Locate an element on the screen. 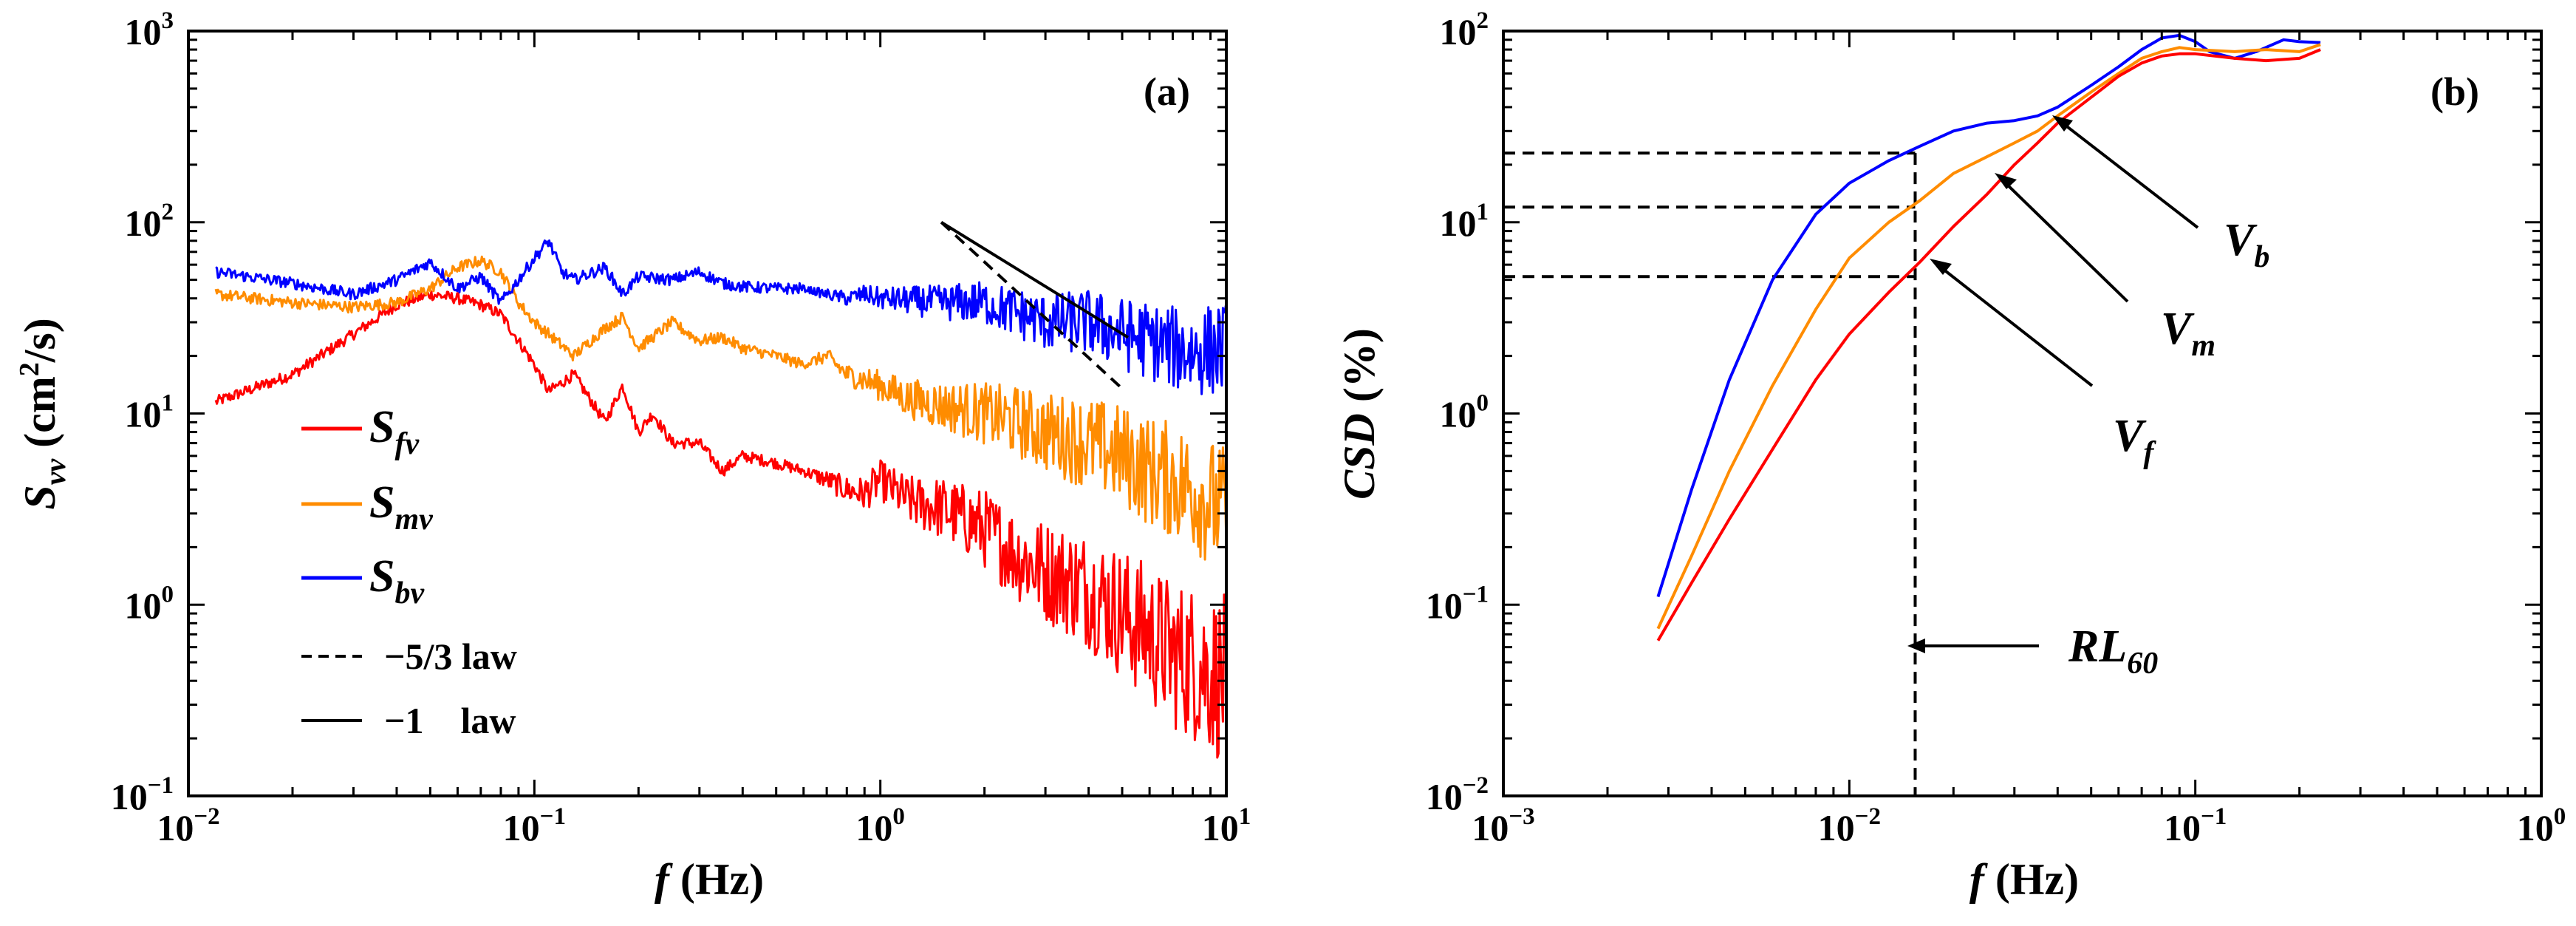 The width and height of the screenshot is (2576, 926). panel-b-y-tick-label: 10² is located at coordinates (1465, 29).